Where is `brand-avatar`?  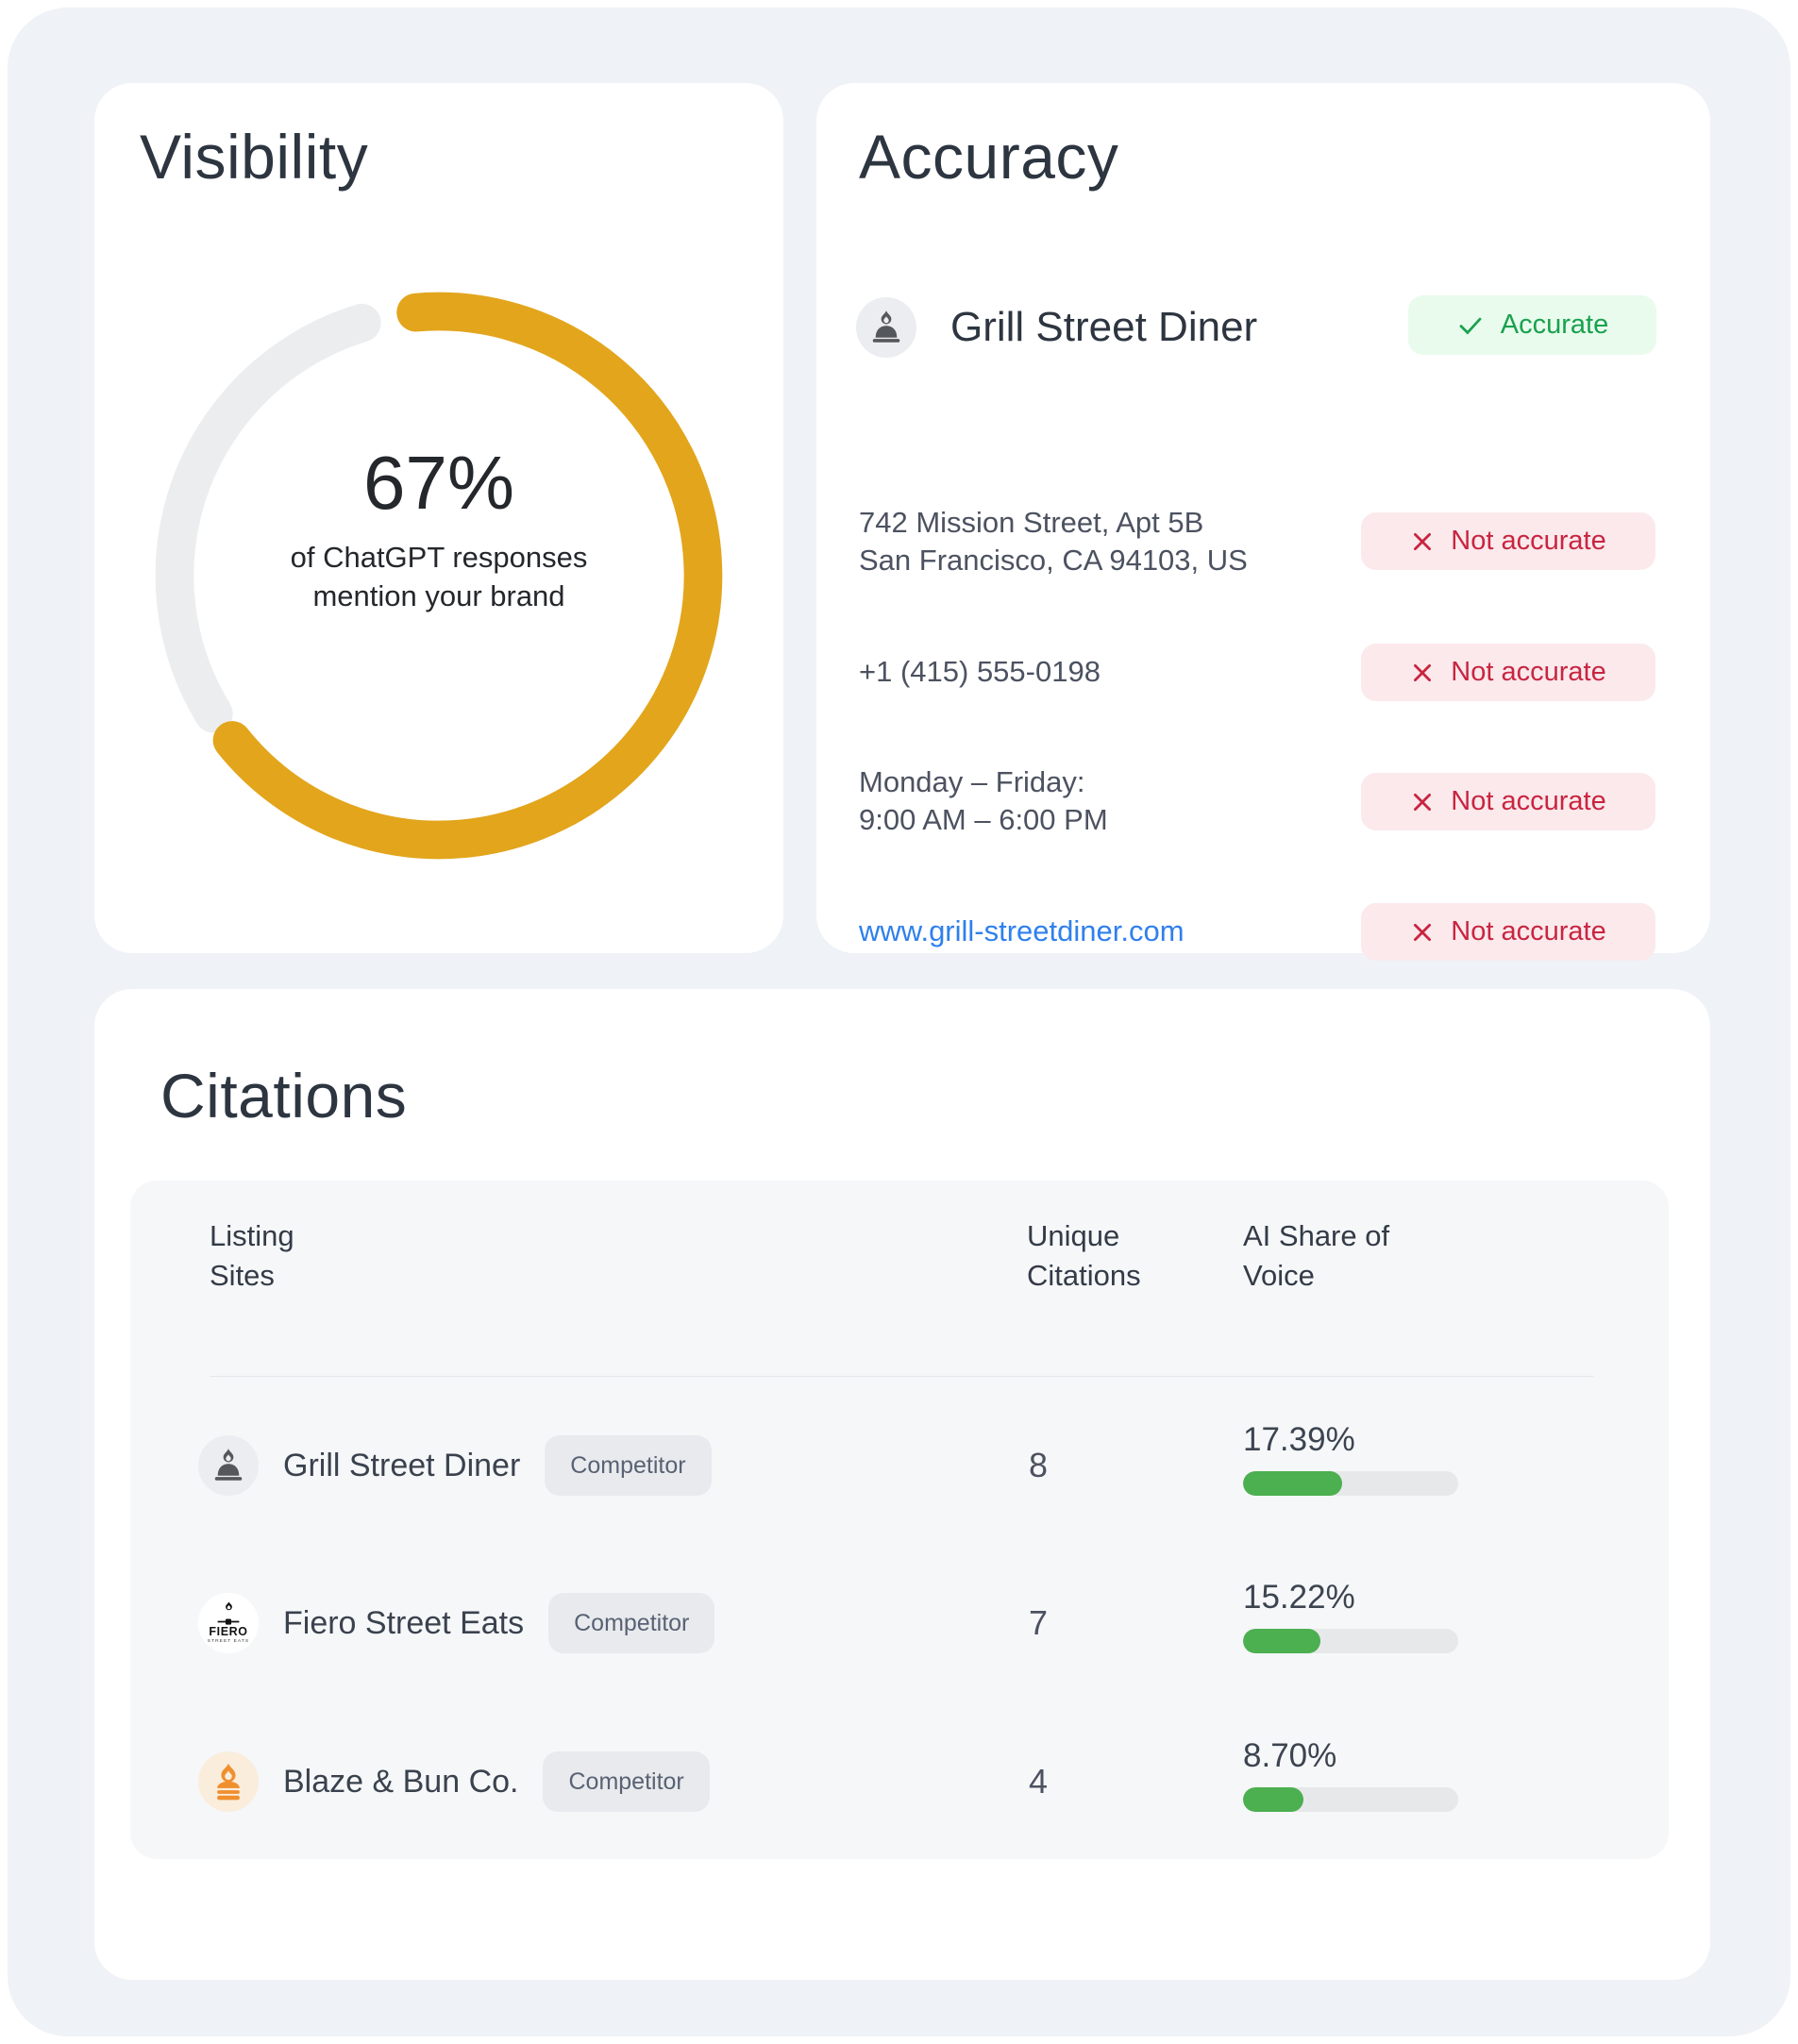
brand-avatar is located at coordinates (886, 328).